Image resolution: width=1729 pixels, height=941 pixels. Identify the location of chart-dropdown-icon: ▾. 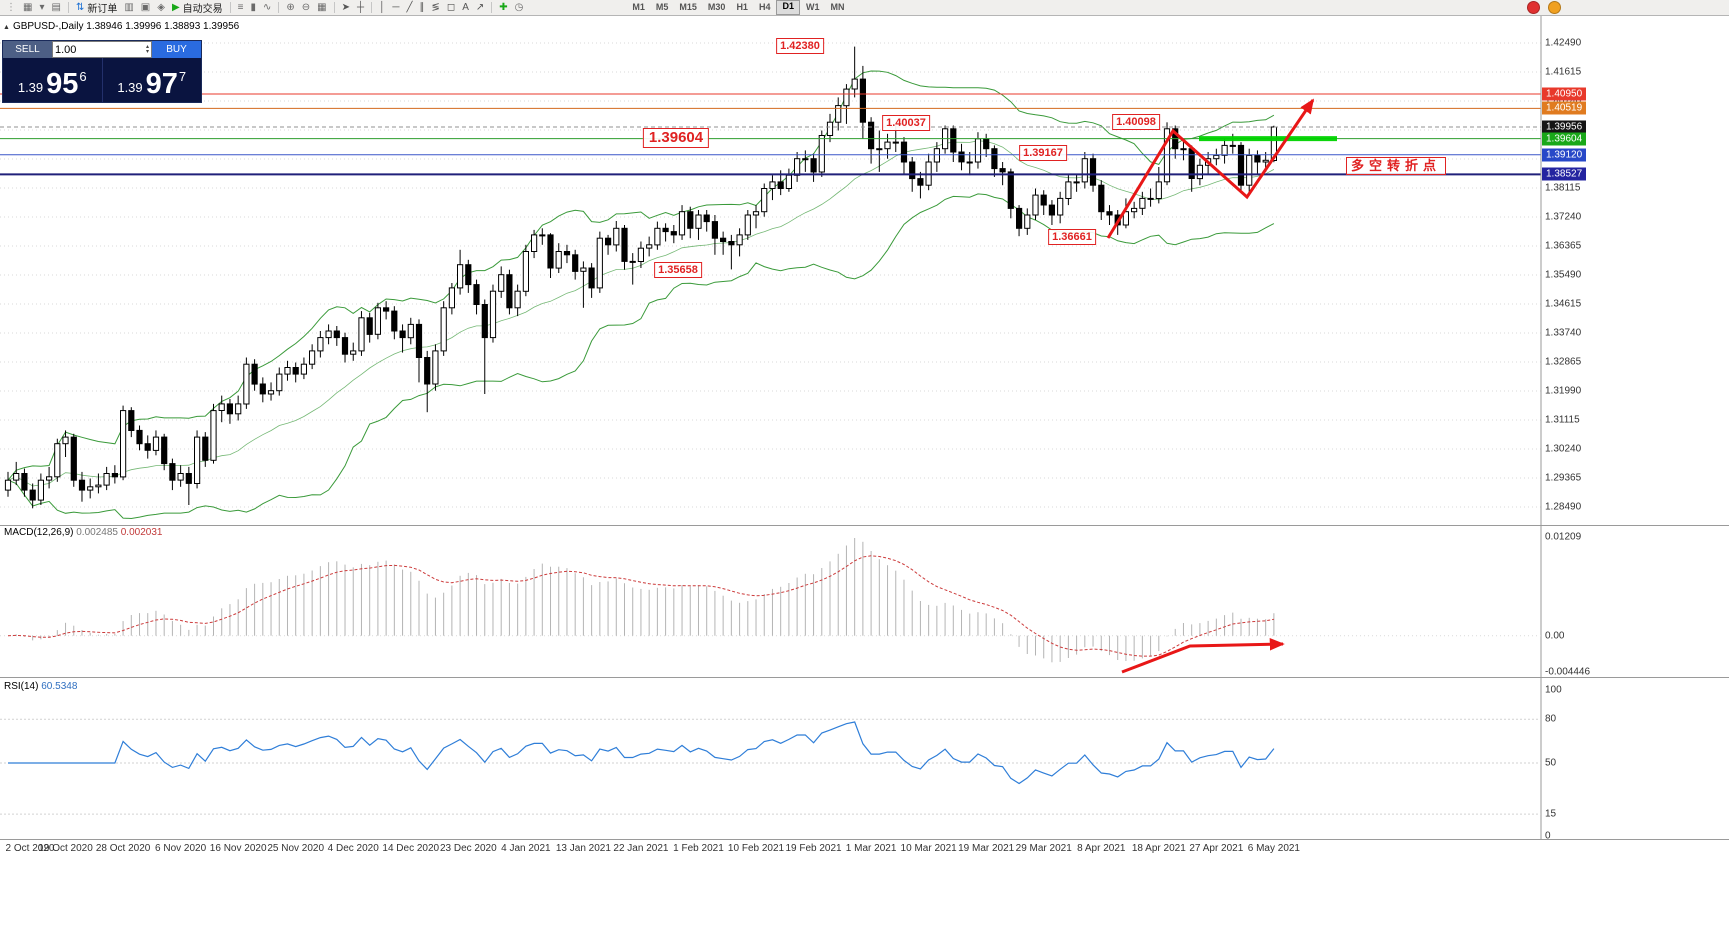
(41, 8).